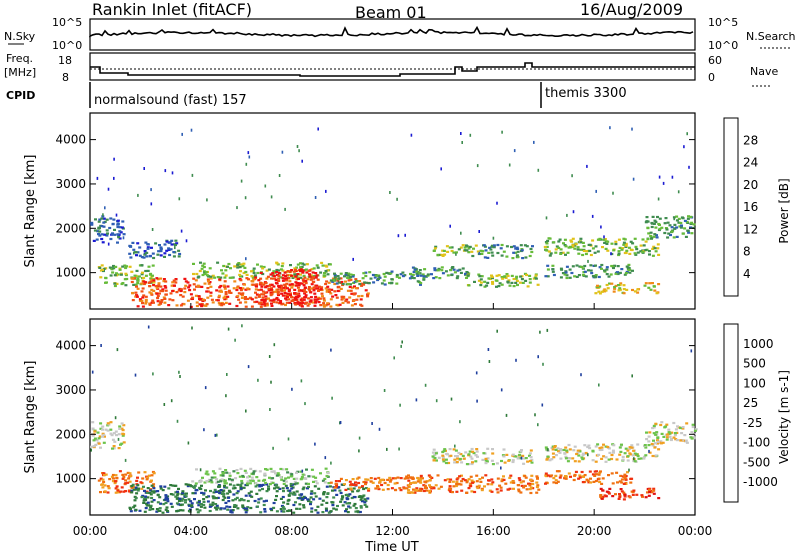 The width and height of the screenshot is (800, 554). I want to click on cpid-panel: CPID normalsound (fast) 157 themis 3300, so click(316, 95).